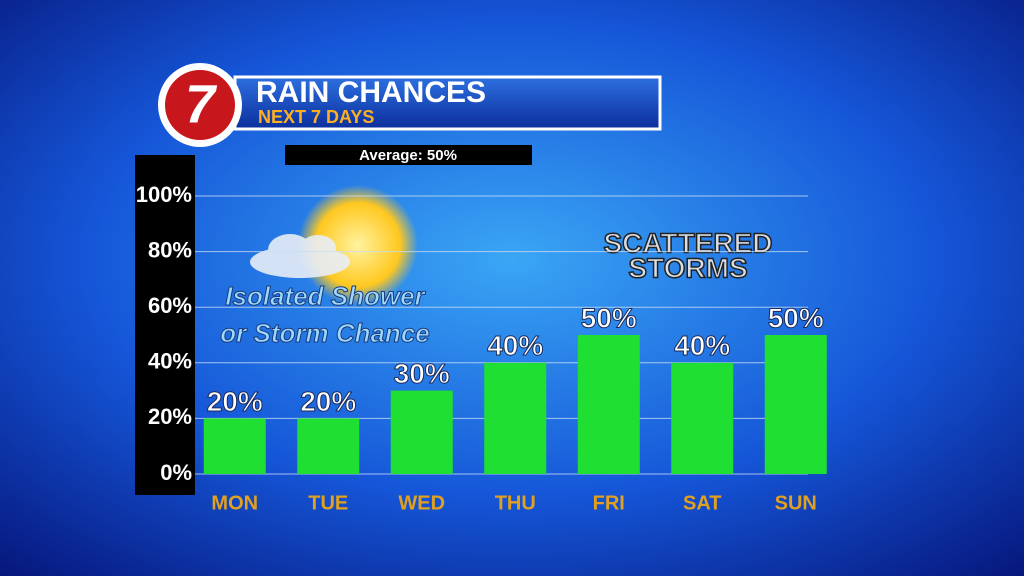 This screenshot has height=581, width=1024. Describe the element at coordinates (371, 92) in the screenshot. I see `chart-title: RAIN CHANCES` at that location.